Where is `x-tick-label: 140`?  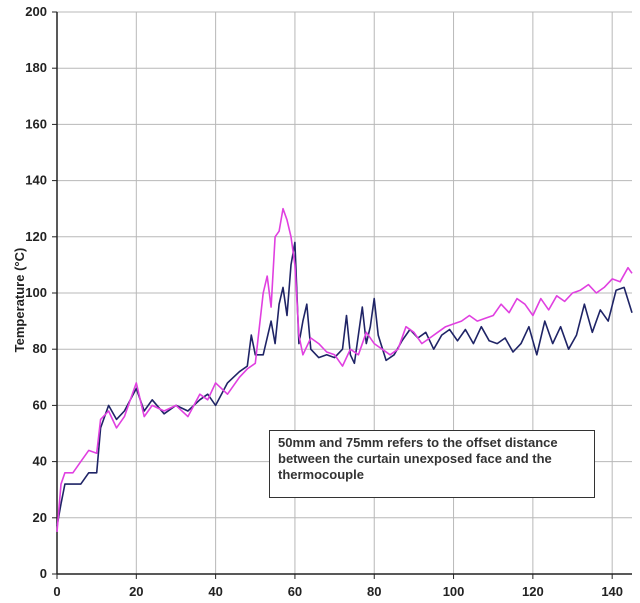 x-tick-label: 140 is located at coordinates (612, 591).